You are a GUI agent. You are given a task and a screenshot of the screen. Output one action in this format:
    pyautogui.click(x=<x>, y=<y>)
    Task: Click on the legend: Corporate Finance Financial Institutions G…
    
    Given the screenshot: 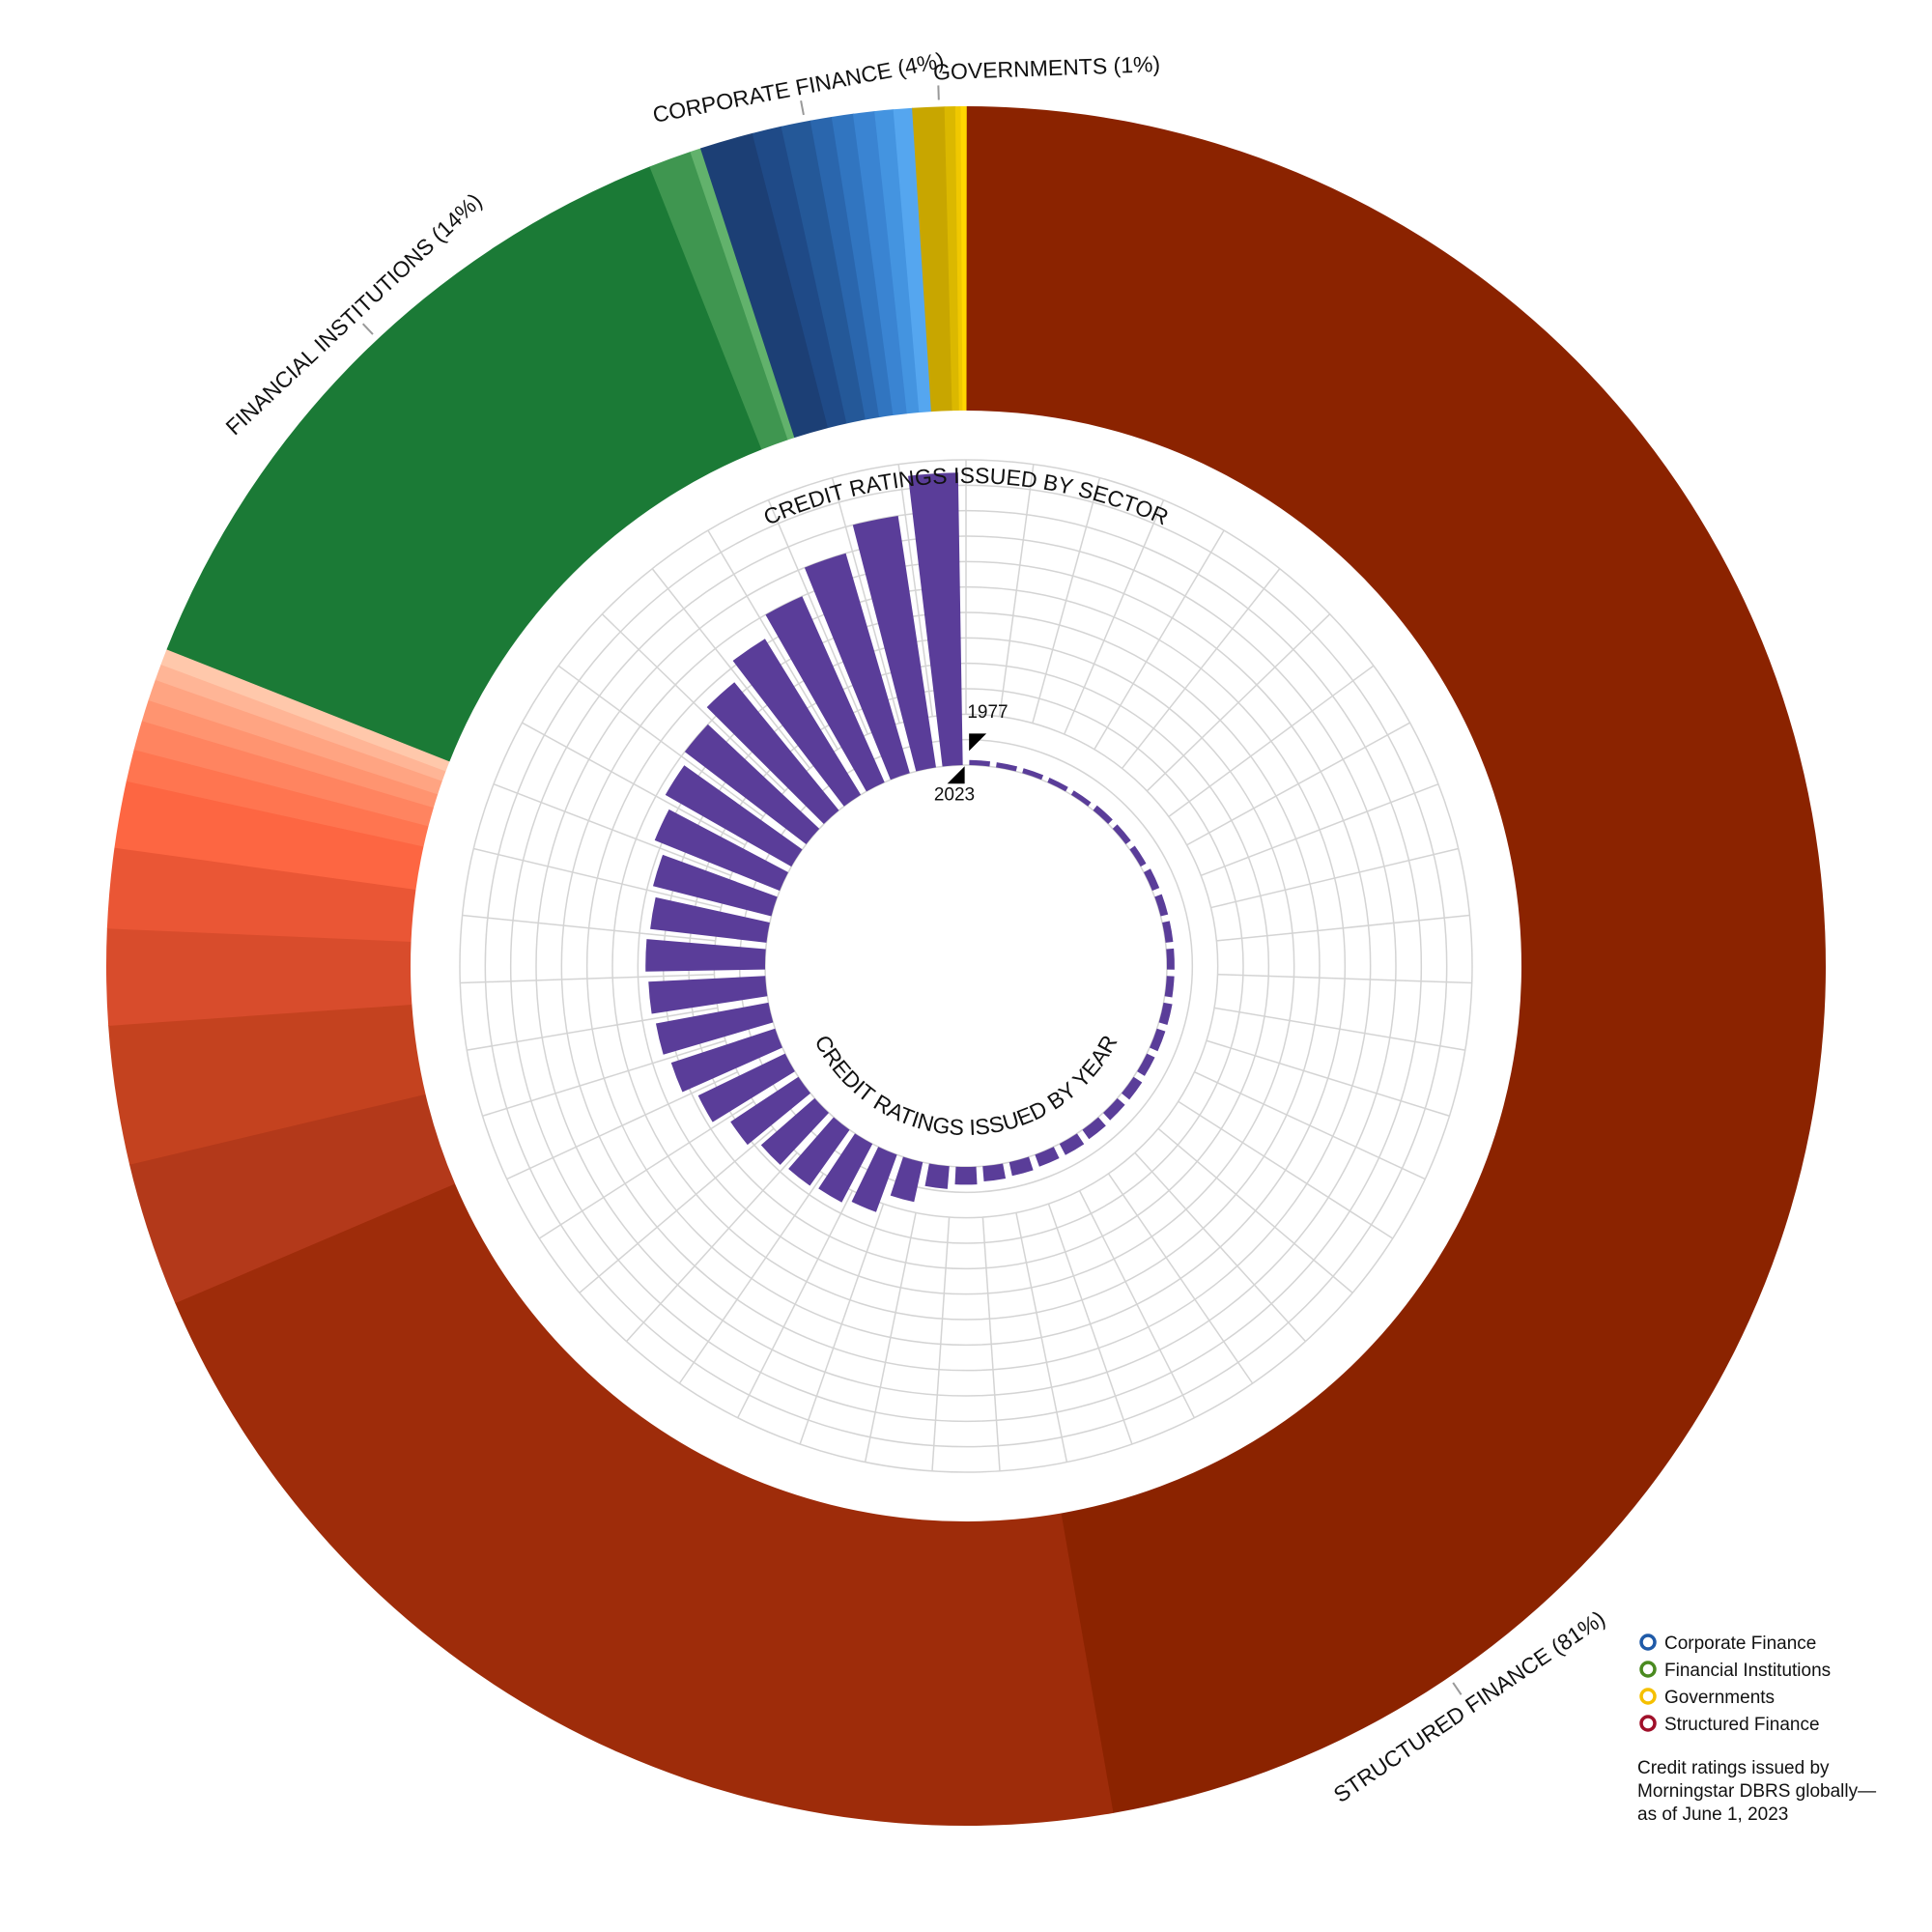 What is the action you would take?
    pyautogui.click(x=1756, y=1729)
    